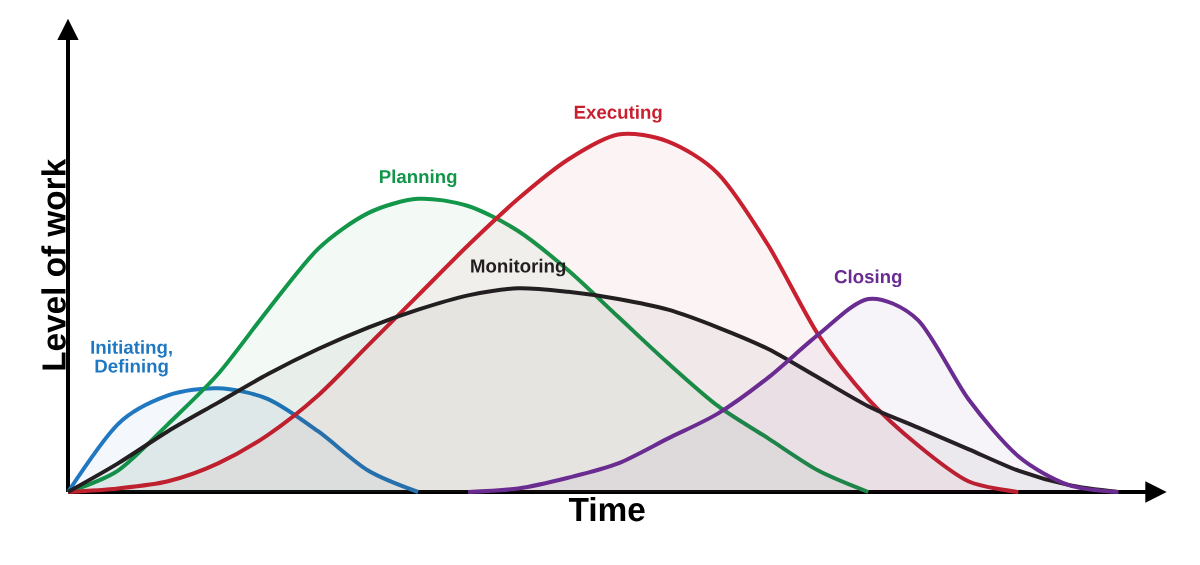 Image resolution: width=1200 pixels, height=565 pixels. I want to click on series-label: Planning, so click(418, 178).